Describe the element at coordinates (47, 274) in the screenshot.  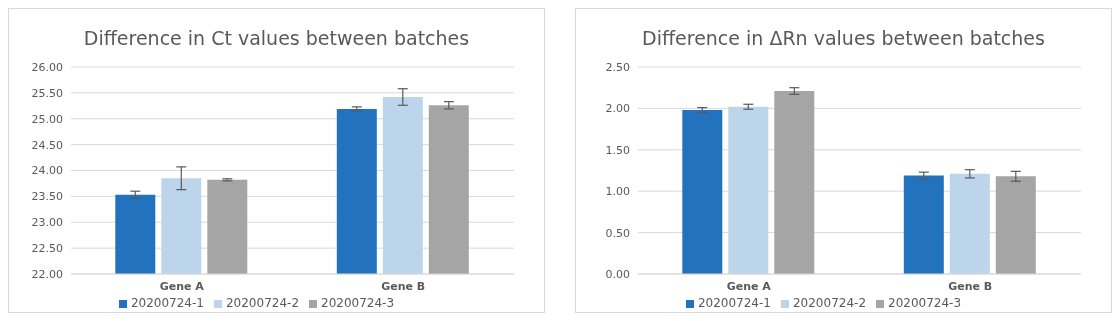
I see `y-tick-label: 22.00` at that location.